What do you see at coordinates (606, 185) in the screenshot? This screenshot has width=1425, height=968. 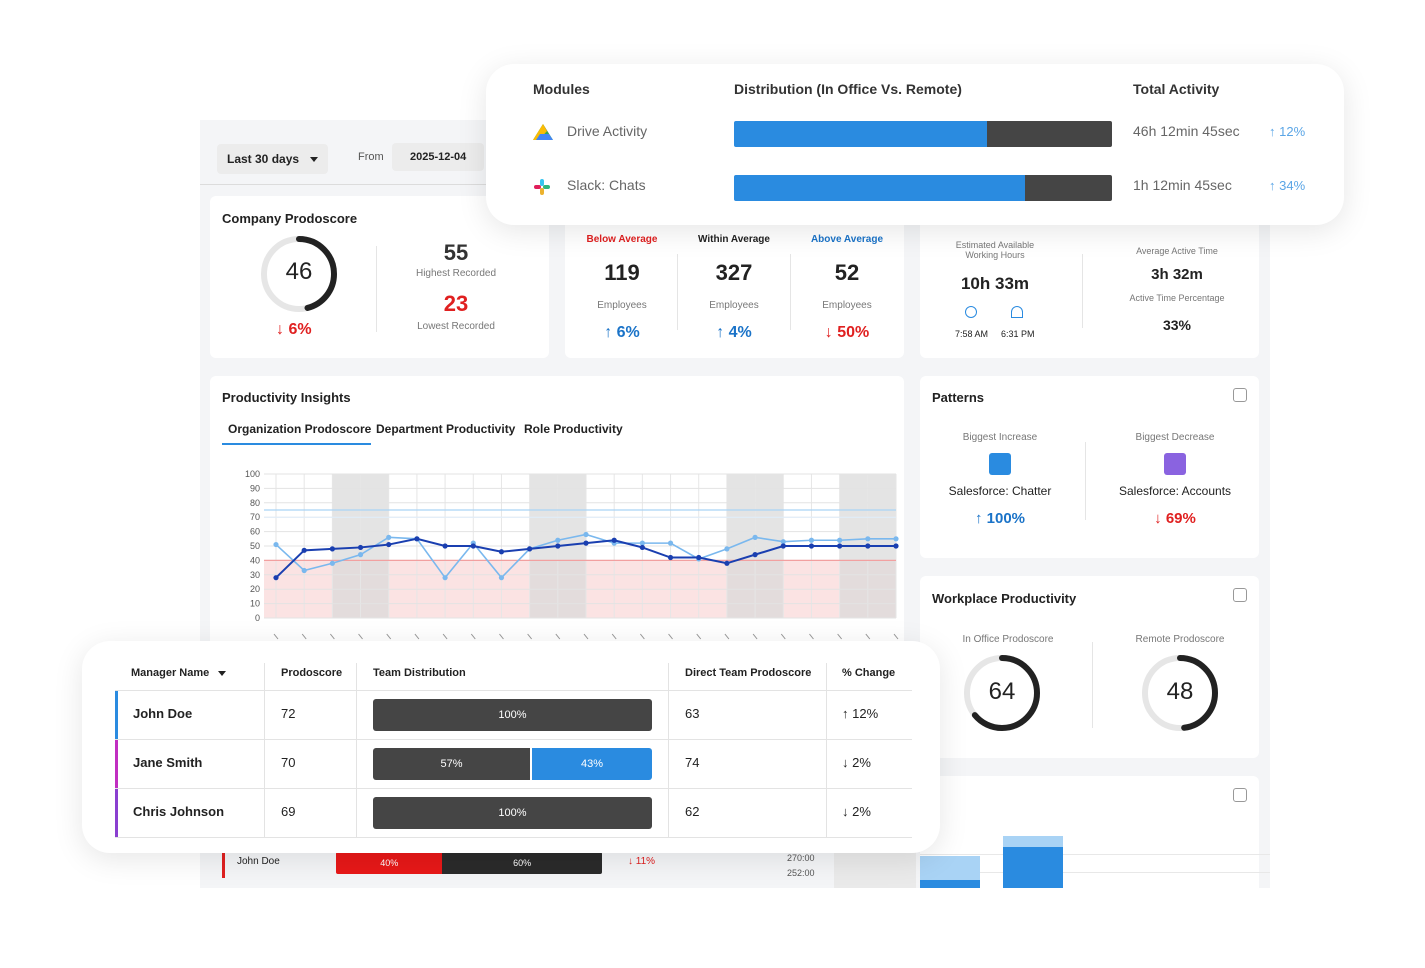 I see `module-name: Slack: Chats` at bounding box center [606, 185].